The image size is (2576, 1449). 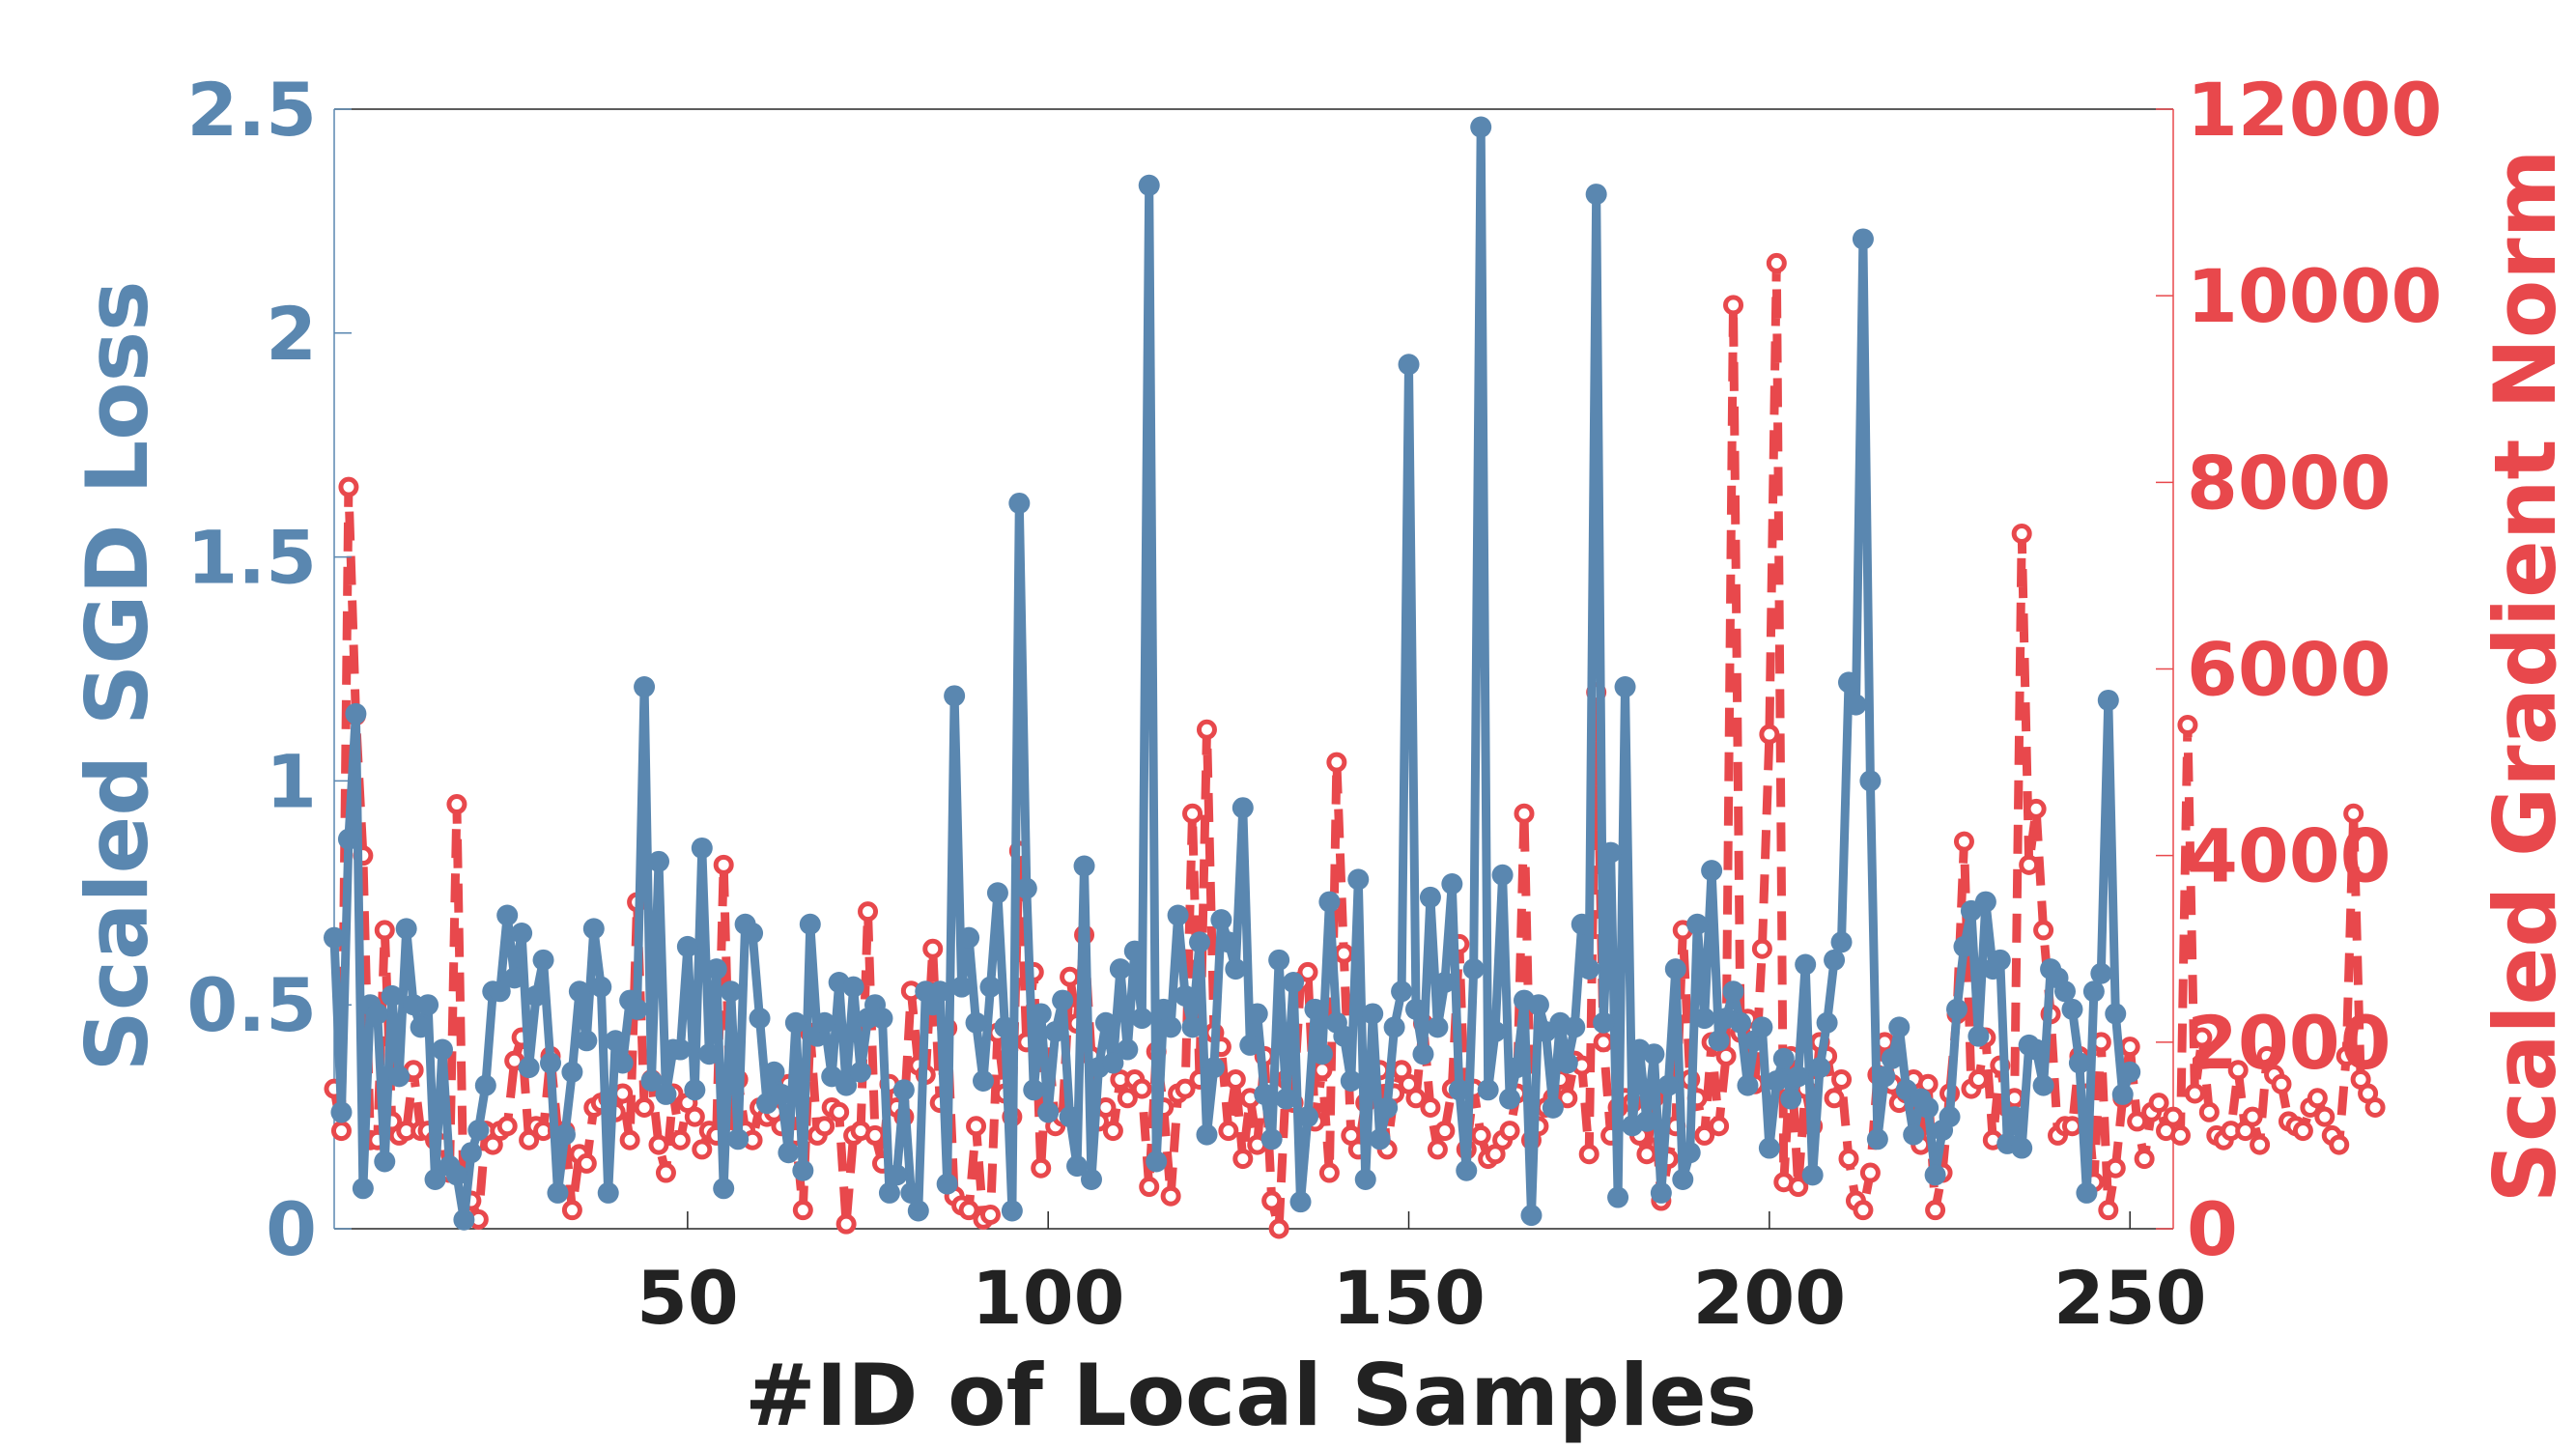 I want to click on left-y-tick-label: 2.5, so click(x=251, y=110).